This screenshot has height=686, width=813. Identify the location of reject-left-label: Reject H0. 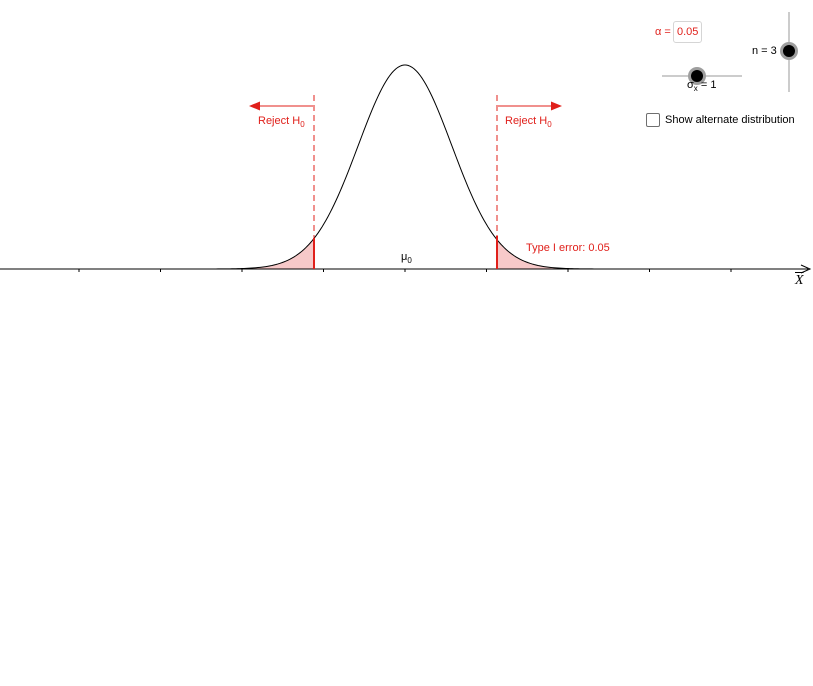
(281, 123).